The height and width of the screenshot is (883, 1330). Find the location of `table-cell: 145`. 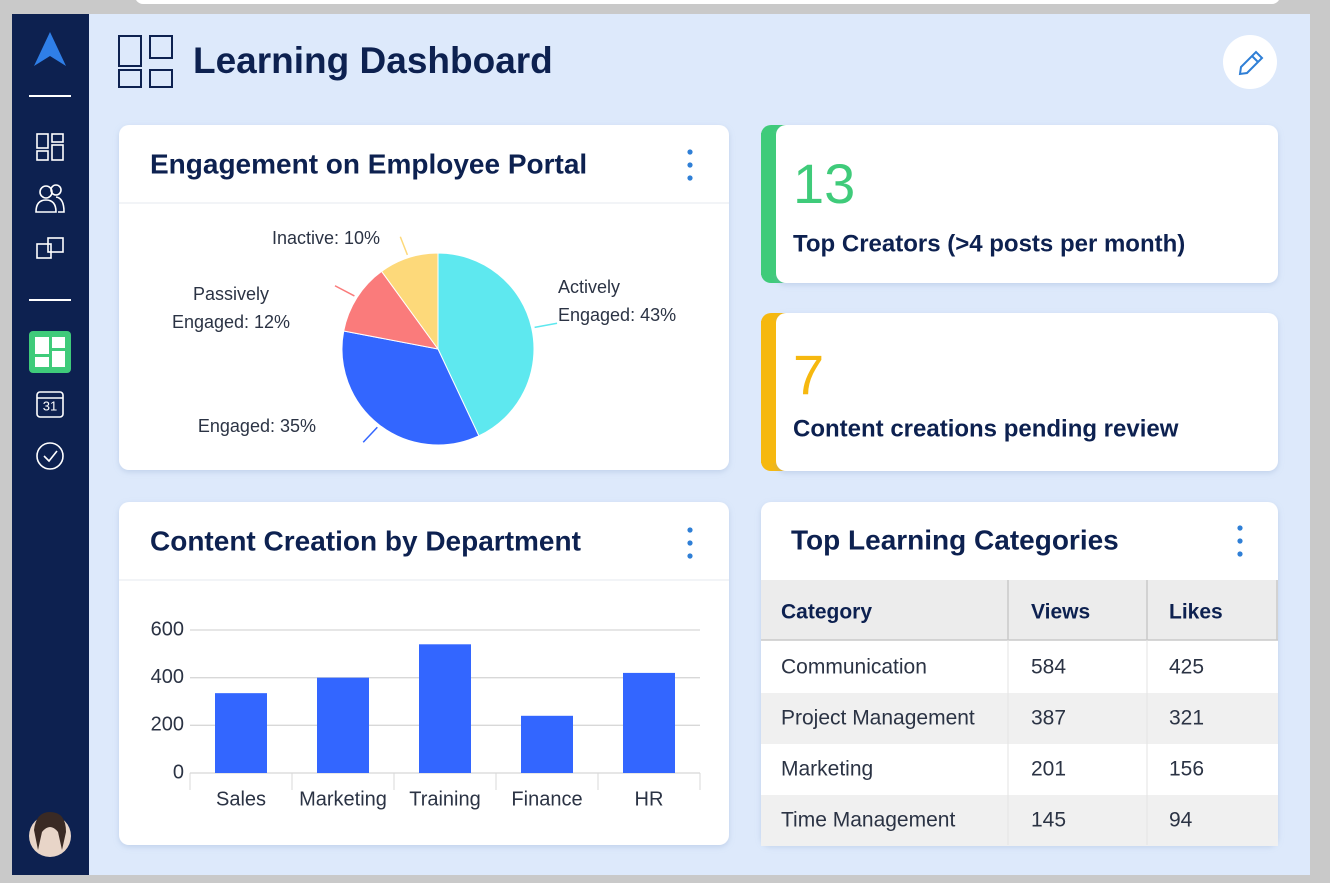

table-cell: 145 is located at coordinates (1048, 820).